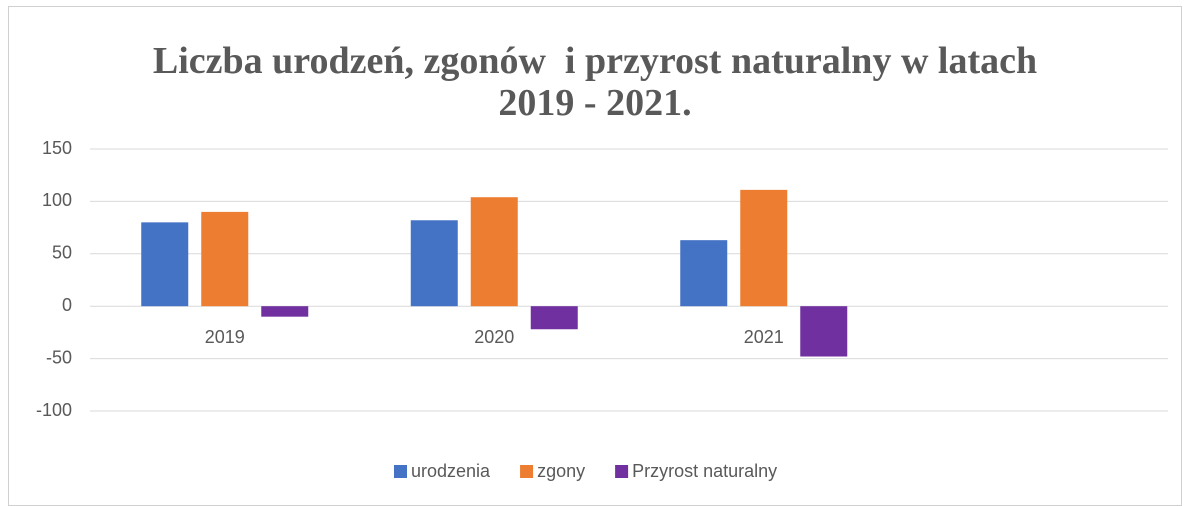  What do you see at coordinates (451, 471) in the screenshot?
I see `legend-label: urodzenia` at bounding box center [451, 471].